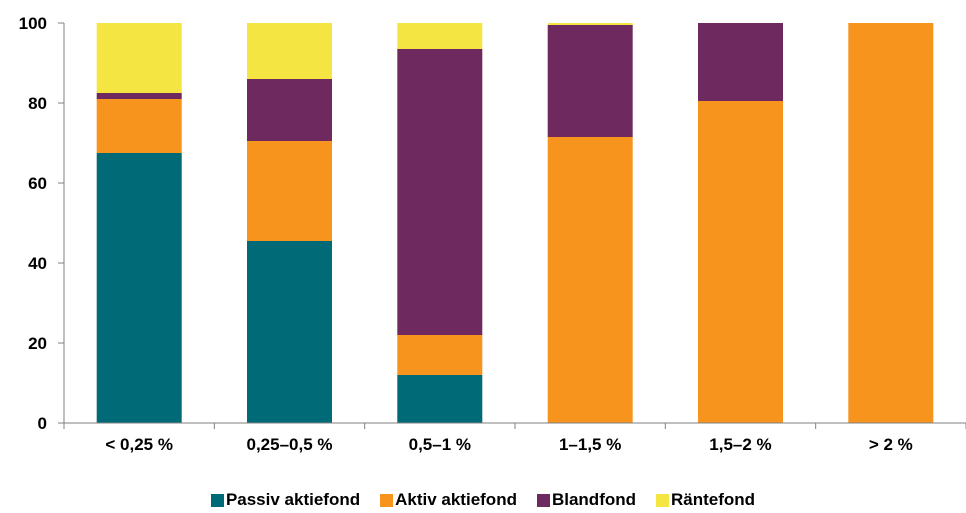 The height and width of the screenshot is (513, 966). I want to click on bar-segment-1-aktiv-aktiefond, so click(139, 126).